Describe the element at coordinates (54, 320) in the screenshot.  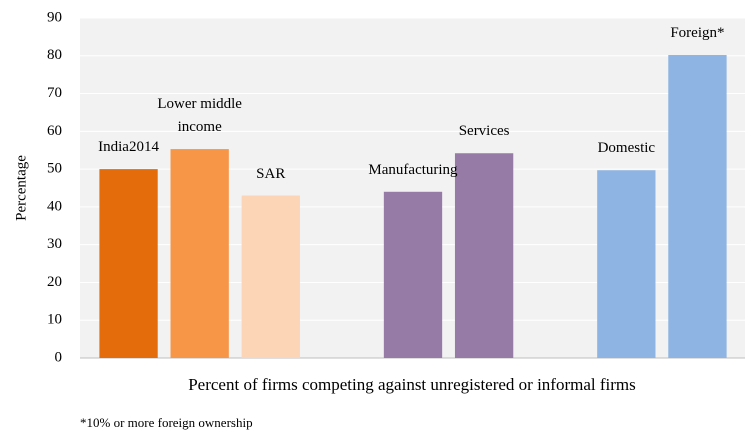
I see `y-tick-label: 10` at that location.